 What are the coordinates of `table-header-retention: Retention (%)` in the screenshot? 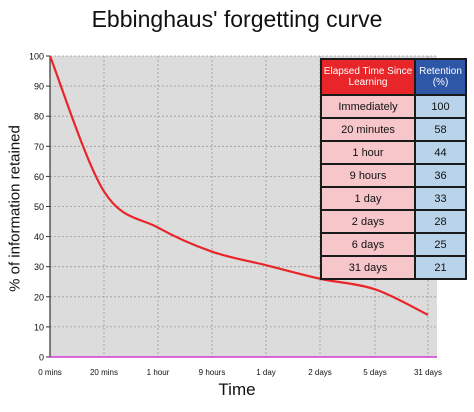 It's located at (440, 77).